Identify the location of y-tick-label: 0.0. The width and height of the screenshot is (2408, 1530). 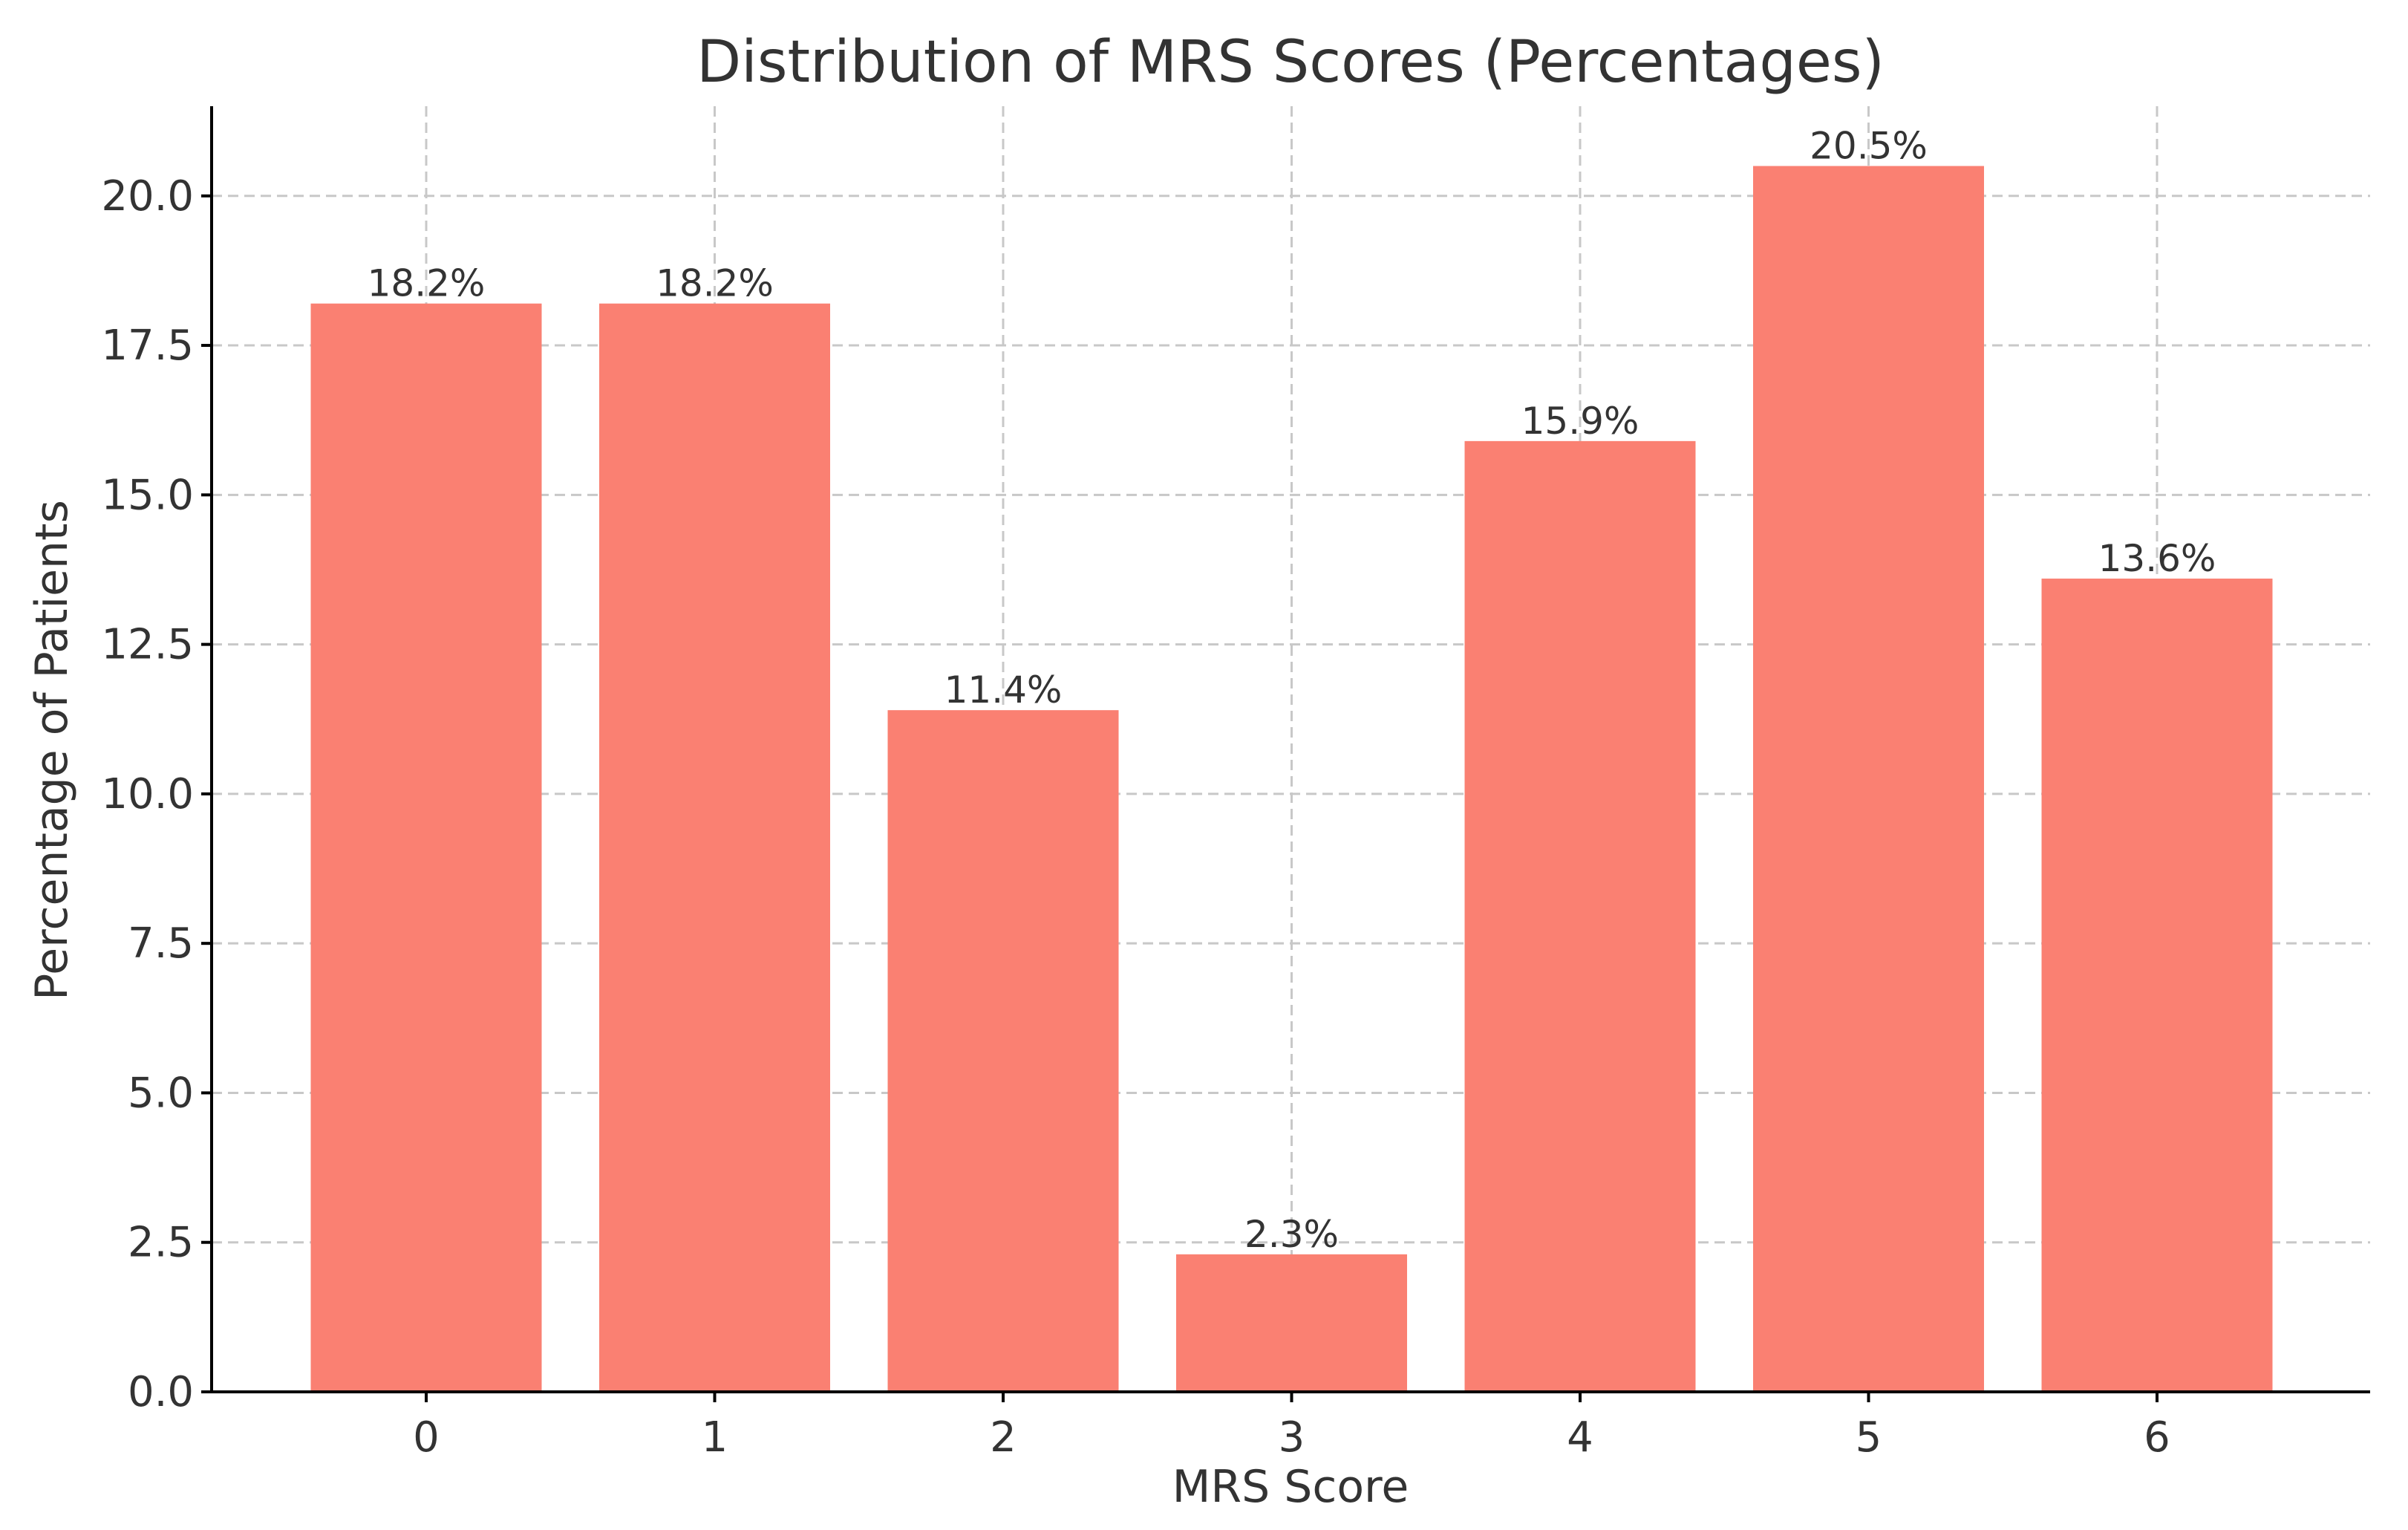
(161, 1392).